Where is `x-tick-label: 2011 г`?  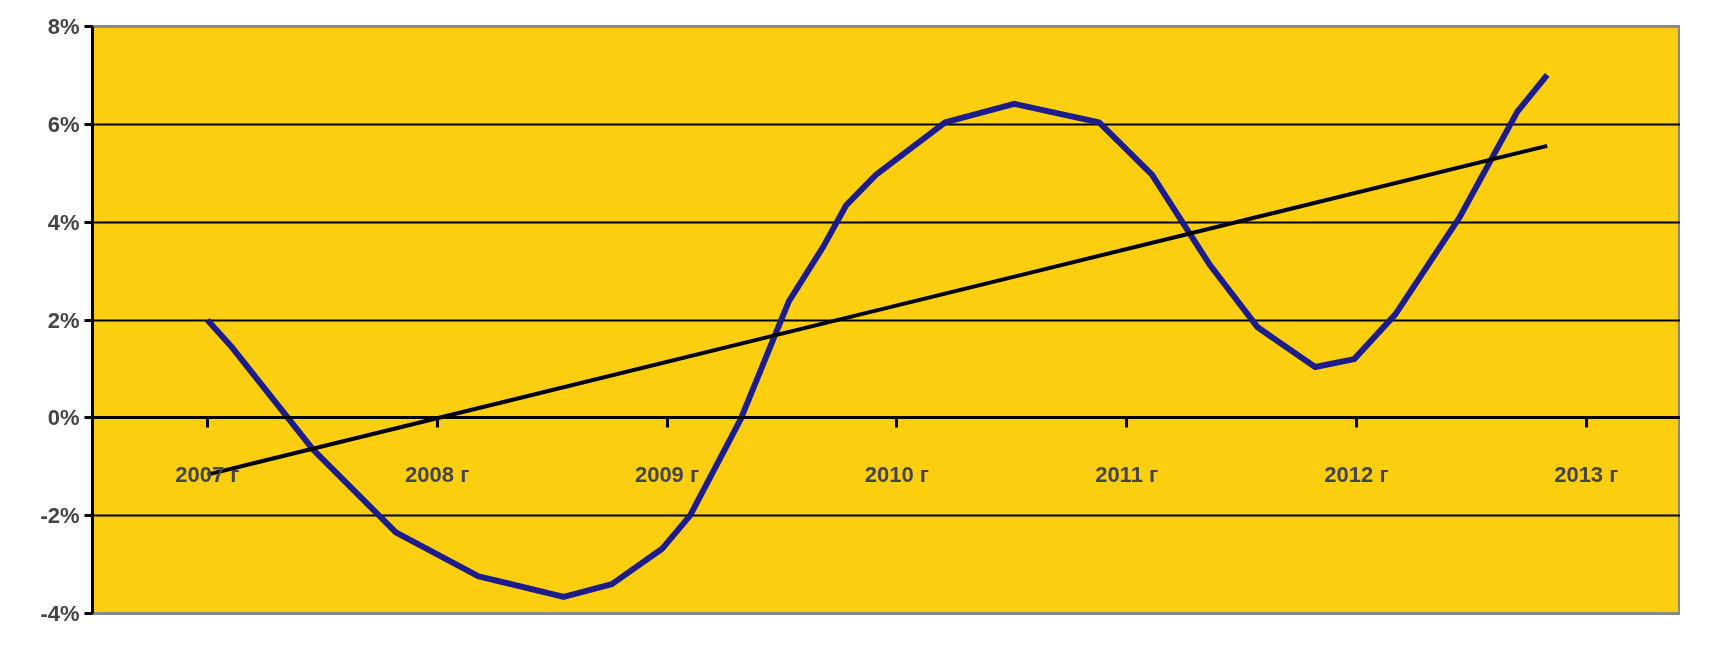 x-tick-label: 2011 г is located at coordinates (1127, 474).